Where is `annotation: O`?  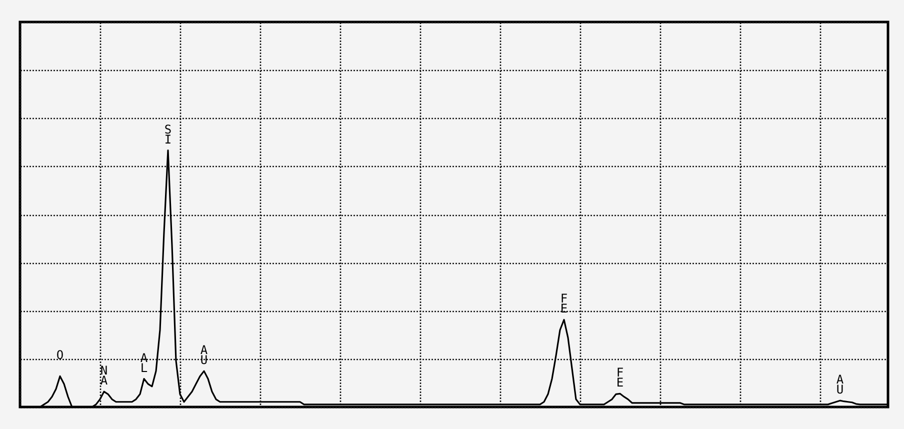
annotation: O is located at coordinates (60, 355).